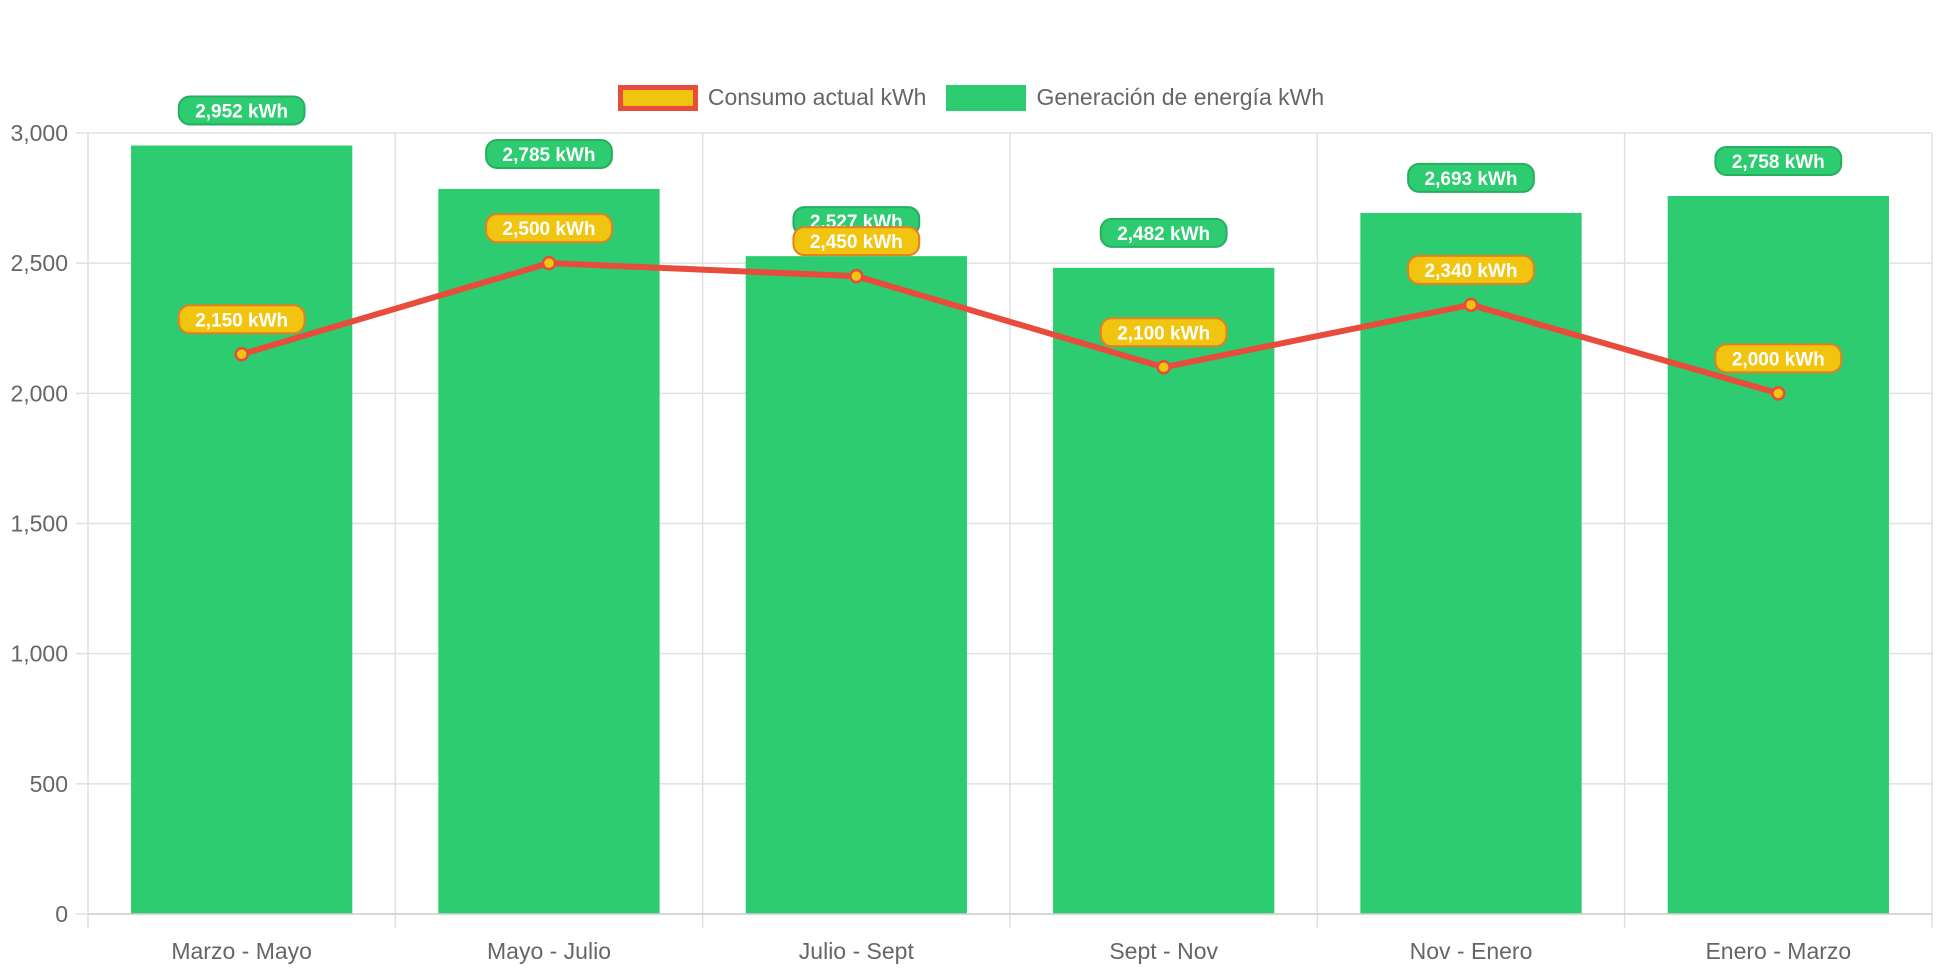 This screenshot has width=1942, height=975. What do you see at coordinates (549, 951) in the screenshot?
I see `x-tick-label: Mayo - Julio` at bounding box center [549, 951].